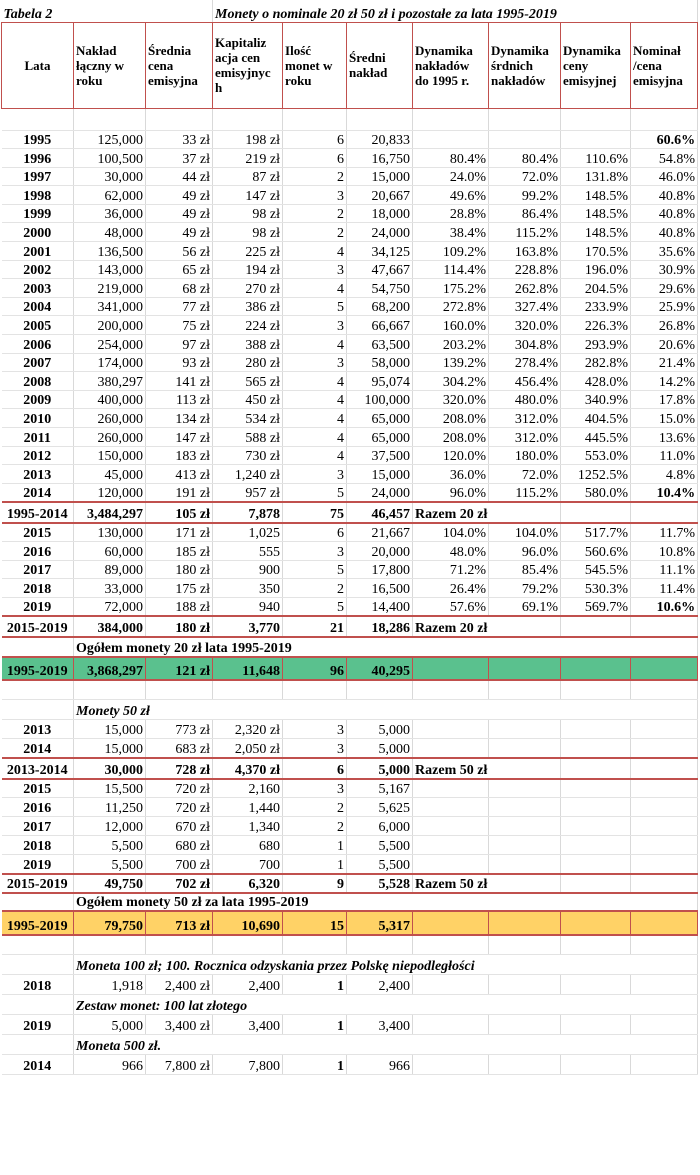  I want to click on cell: 17.8%, so click(664, 400).